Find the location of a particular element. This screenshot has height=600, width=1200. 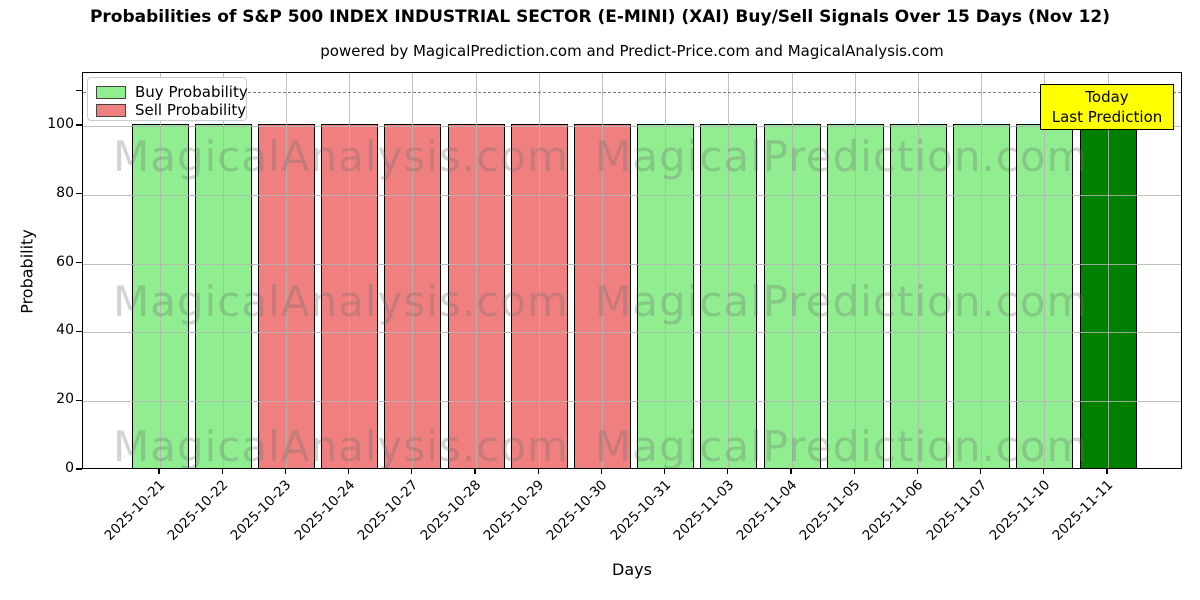

watermark-analysis-1: MagicalAnalysis.com is located at coordinates (341, 301).